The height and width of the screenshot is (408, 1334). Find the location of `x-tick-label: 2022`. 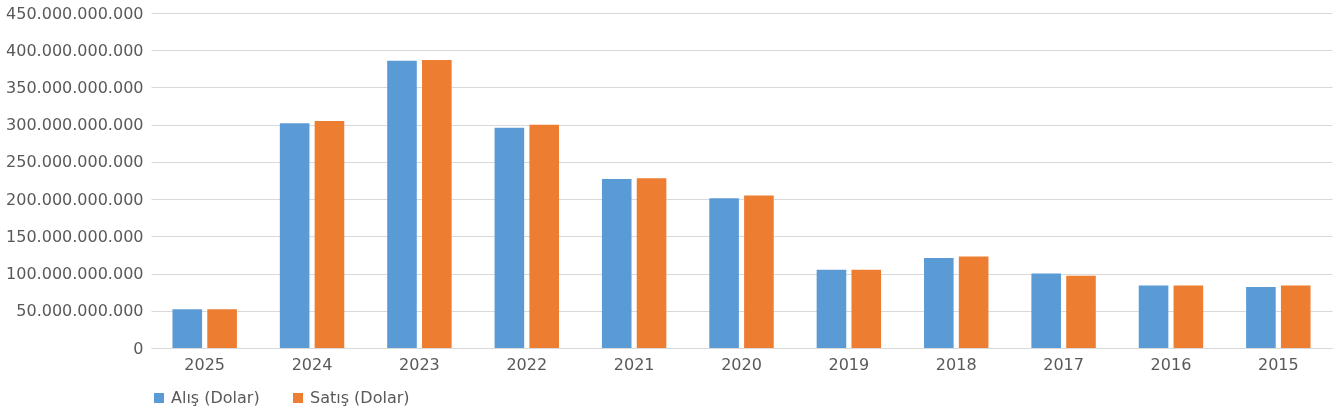

x-tick-label: 2022 is located at coordinates (527, 364).